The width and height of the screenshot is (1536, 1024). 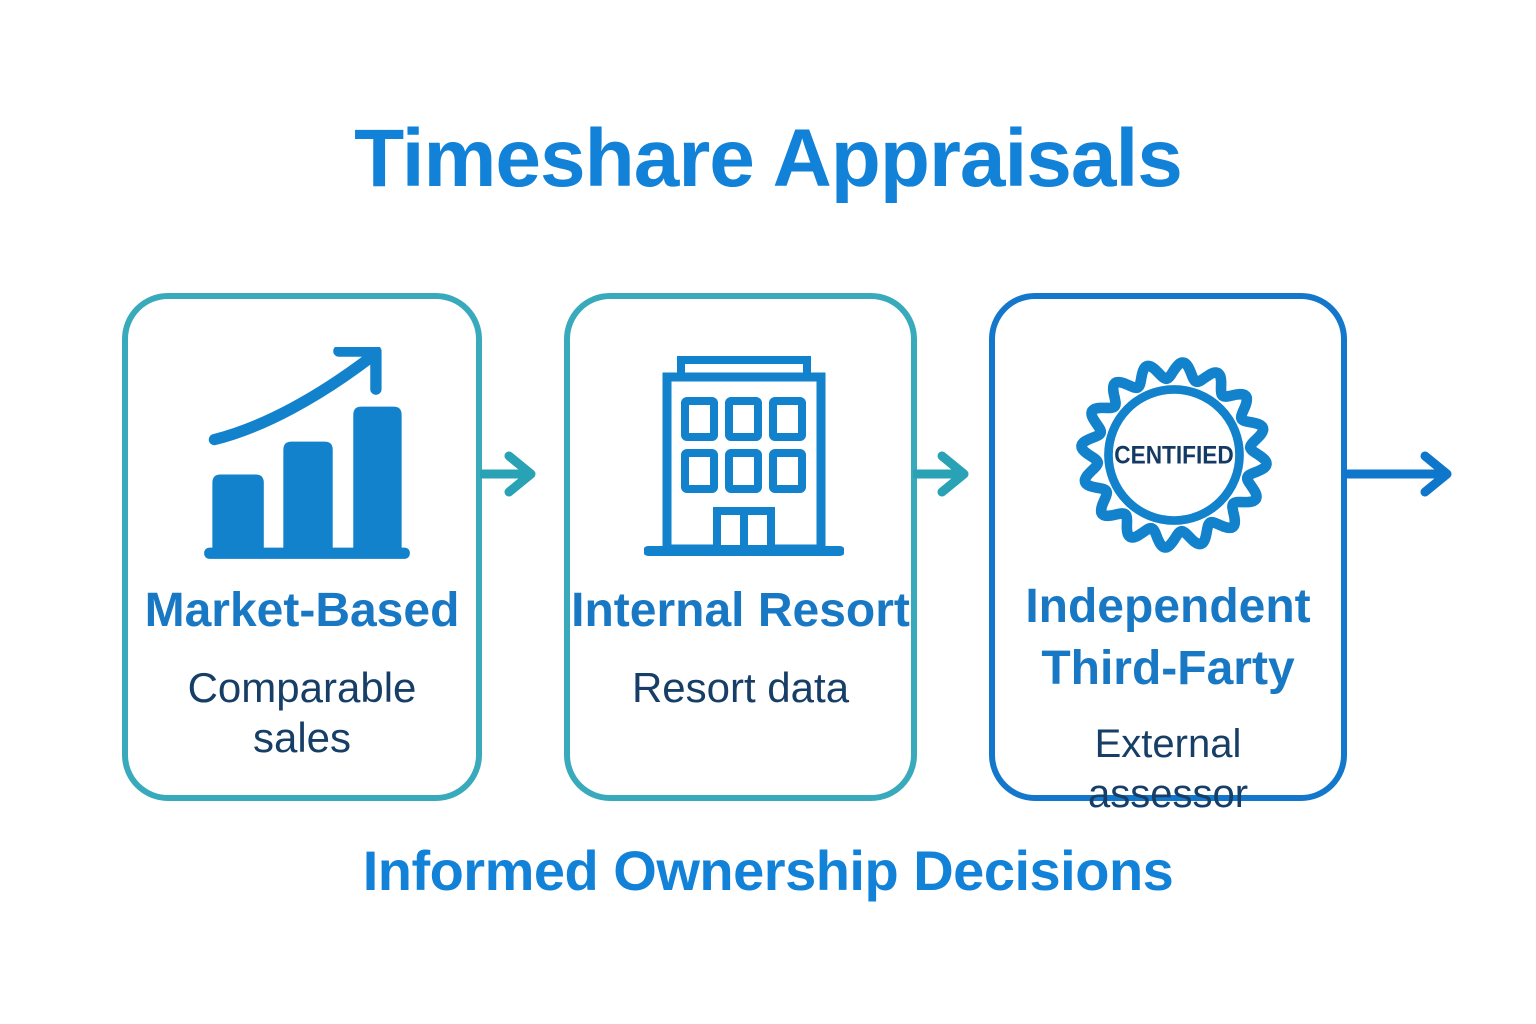 What do you see at coordinates (1168, 638) in the screenshot?
I see `card-title: Independent Third-Farty` at bounding box center [1168, 638].